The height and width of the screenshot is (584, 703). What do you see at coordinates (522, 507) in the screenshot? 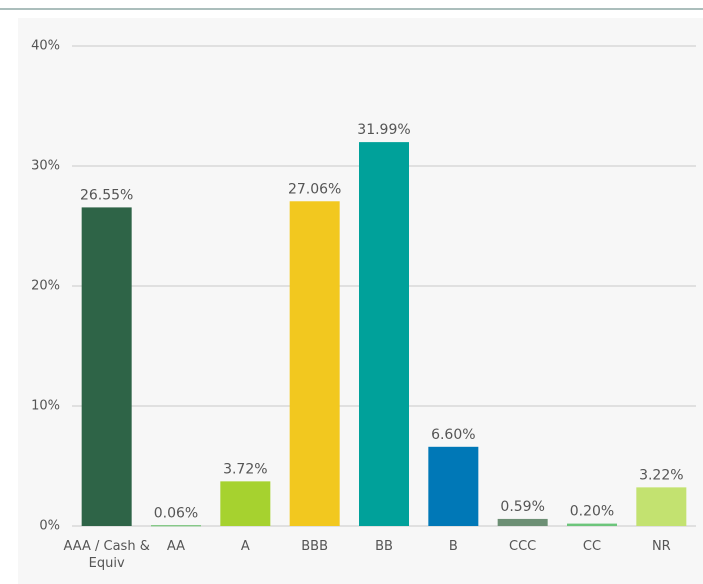
I see `data-label: 0.59%` at bounding box center [522, 507].